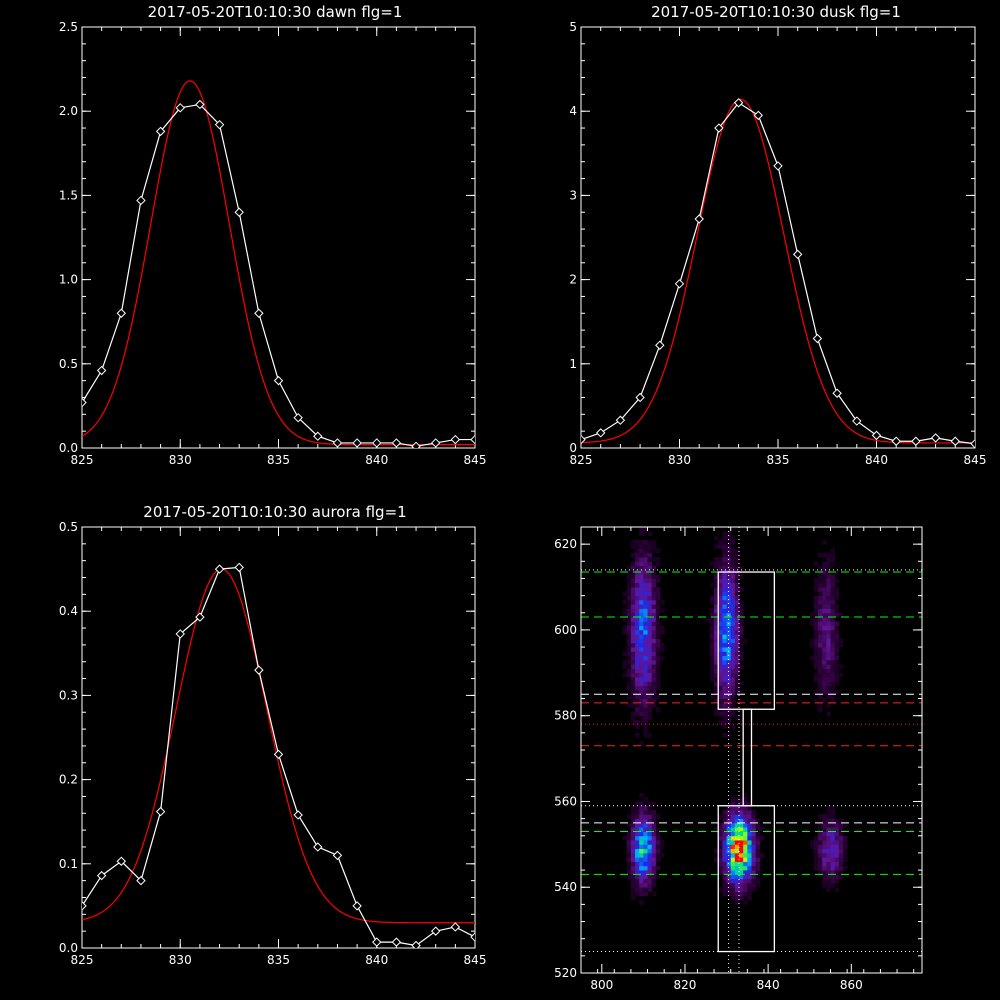  I want to click on dawn-data-point, so click(298, 417).